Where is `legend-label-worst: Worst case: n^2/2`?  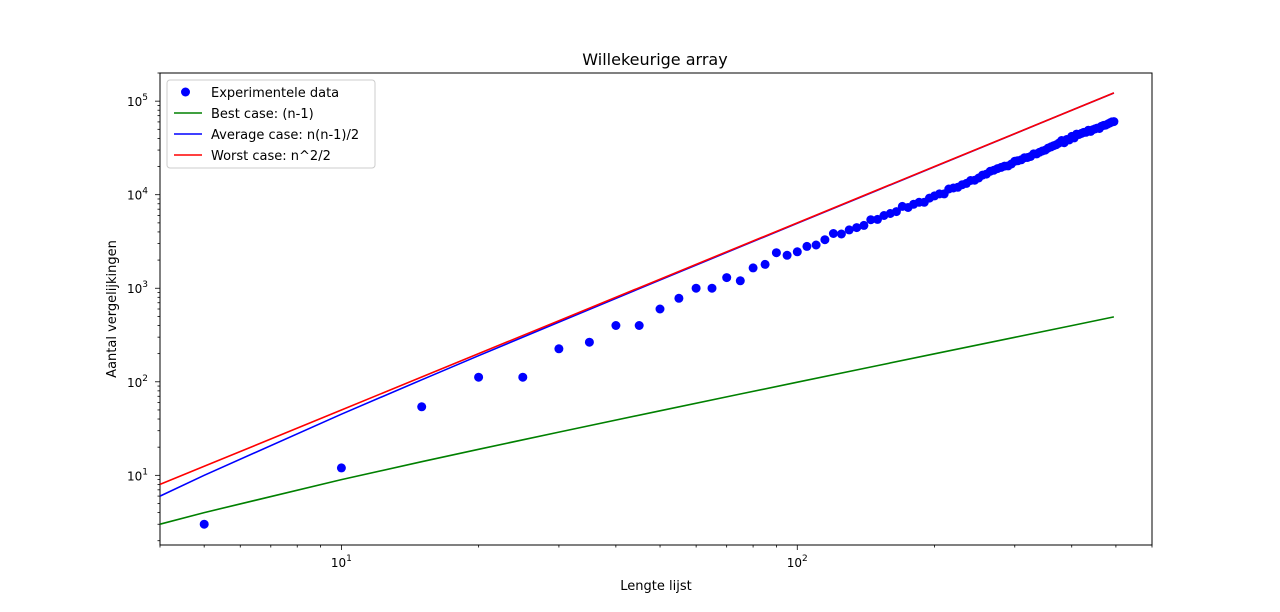
legend-label-worst: Worst case: n^2/2 is located at coordinates (271, 156).